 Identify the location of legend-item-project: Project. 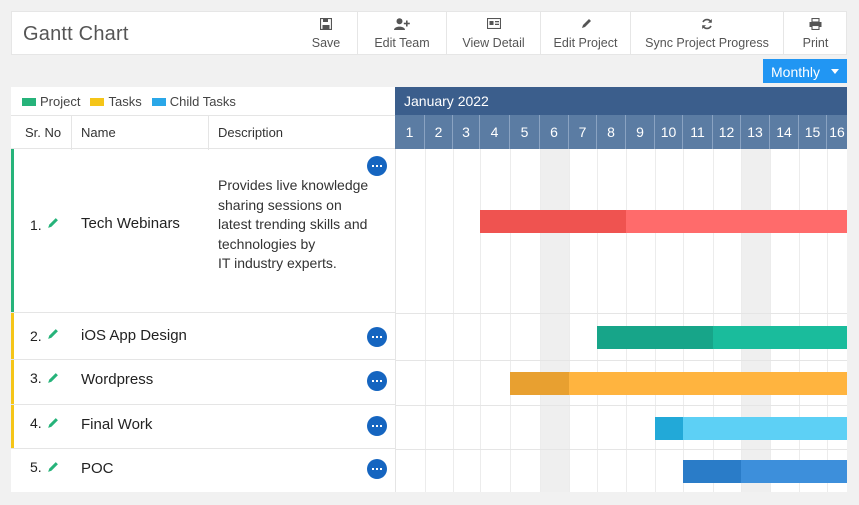
(51, 101).